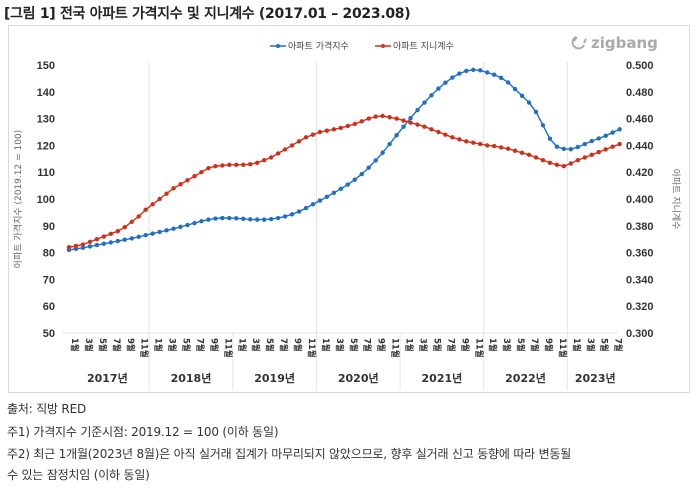 This screenshot has width=696, height=489. Describe the element at coordinates (525, 378) in the screenshot. I see `x-year-label: 2022년` at that location.